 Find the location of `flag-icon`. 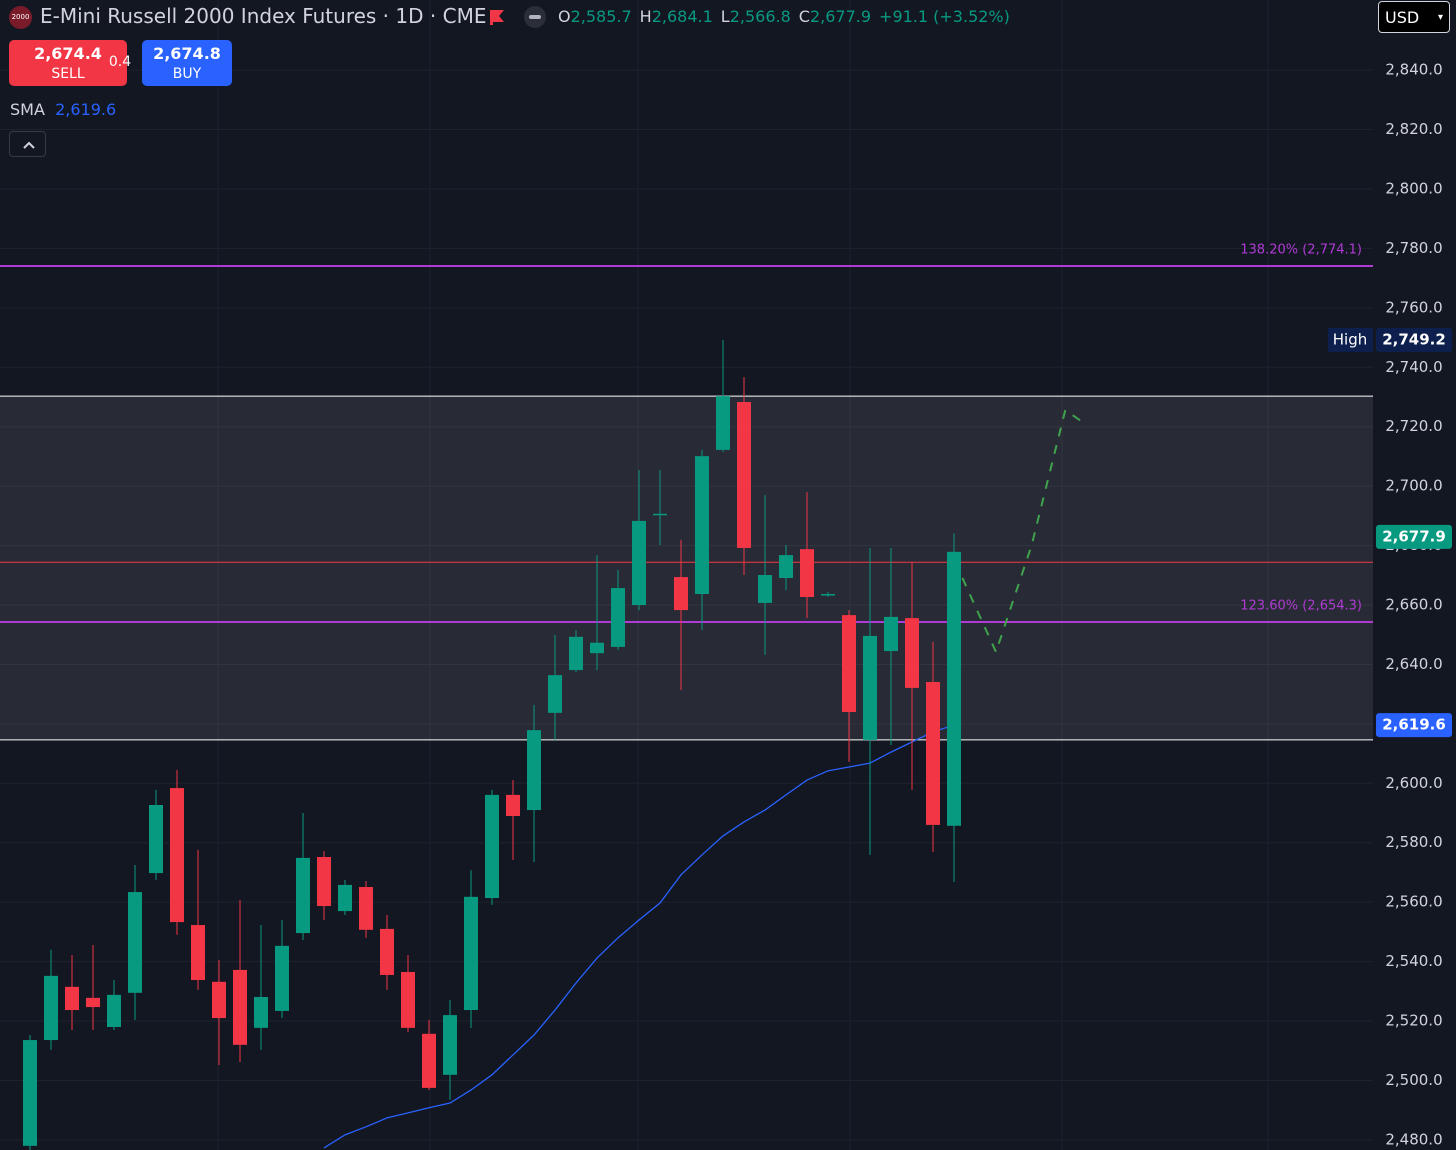

flag-icon is located at coordinates (497, 17).